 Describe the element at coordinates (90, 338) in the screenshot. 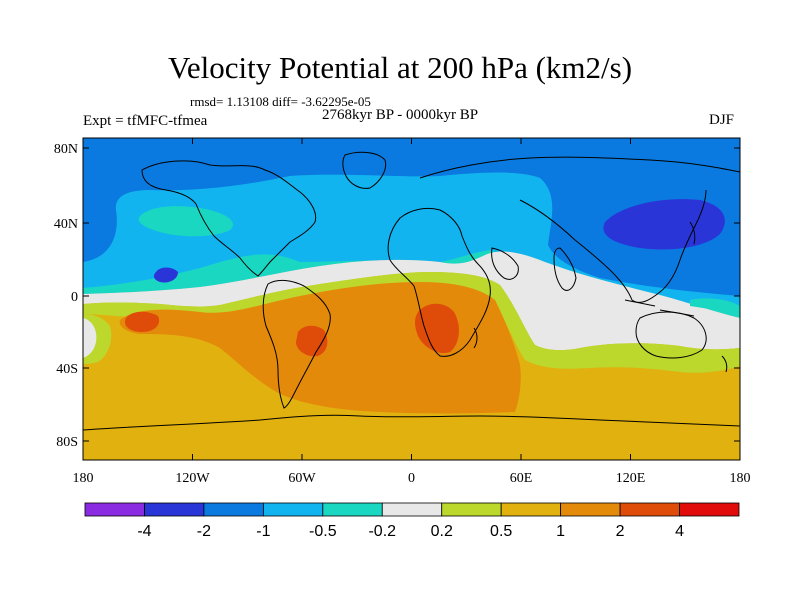

I see `contour-patch-west-white` at that location.